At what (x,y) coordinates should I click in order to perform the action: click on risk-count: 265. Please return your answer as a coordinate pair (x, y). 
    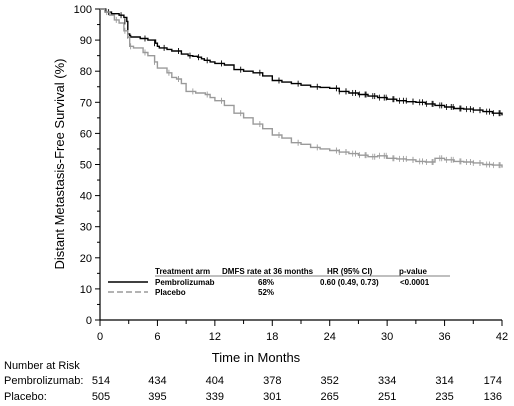
    Looking at the image, I should click on (330, 397).